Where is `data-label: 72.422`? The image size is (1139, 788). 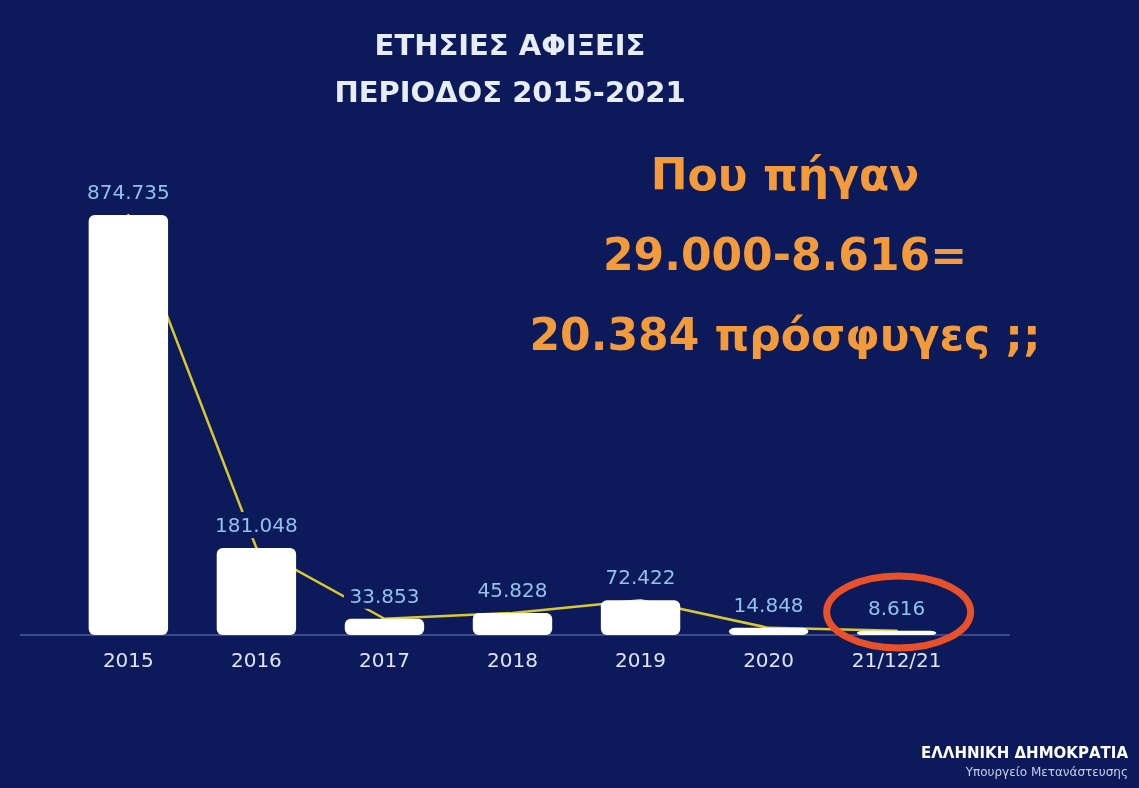
data-label: 72.422 is located at coordinates (640, 577).